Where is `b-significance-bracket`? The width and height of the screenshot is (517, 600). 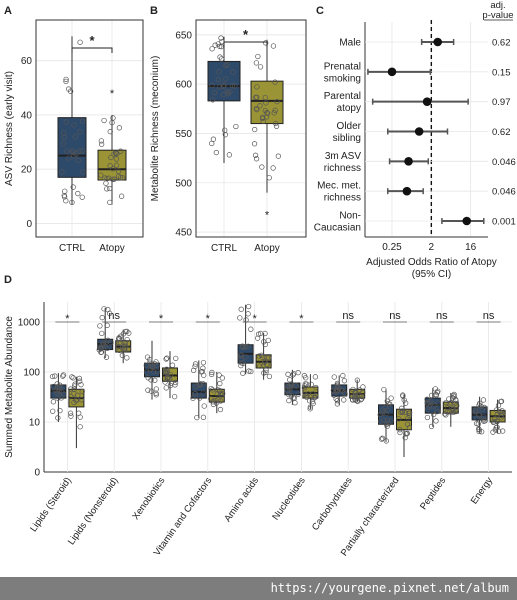
b-significance-bracket is located at coordinates (245, 44).